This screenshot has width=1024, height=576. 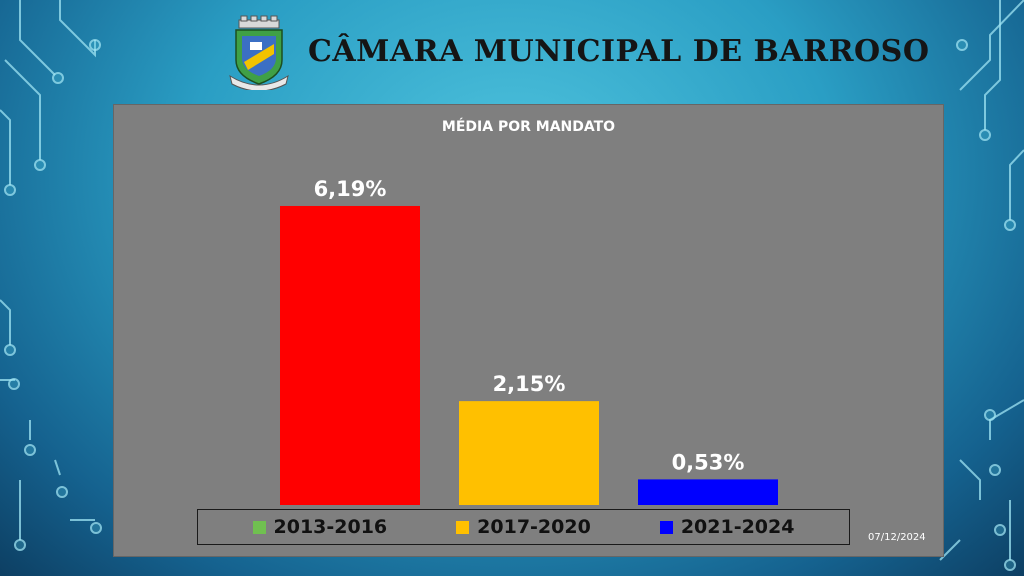 I want to click on slide-date: 07/12/2024, so click(x=897, y=537).